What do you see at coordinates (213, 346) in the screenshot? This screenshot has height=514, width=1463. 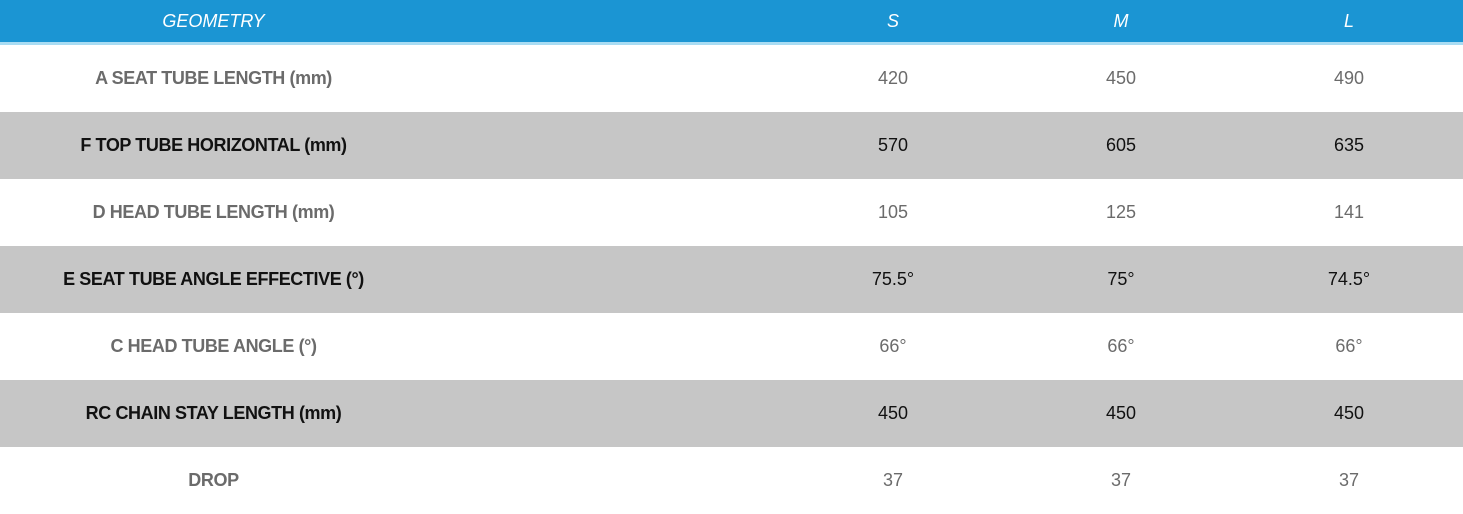 I see `row-label: C HEAD TUBE ANGLE (°)` at bounding box center [213, 346].